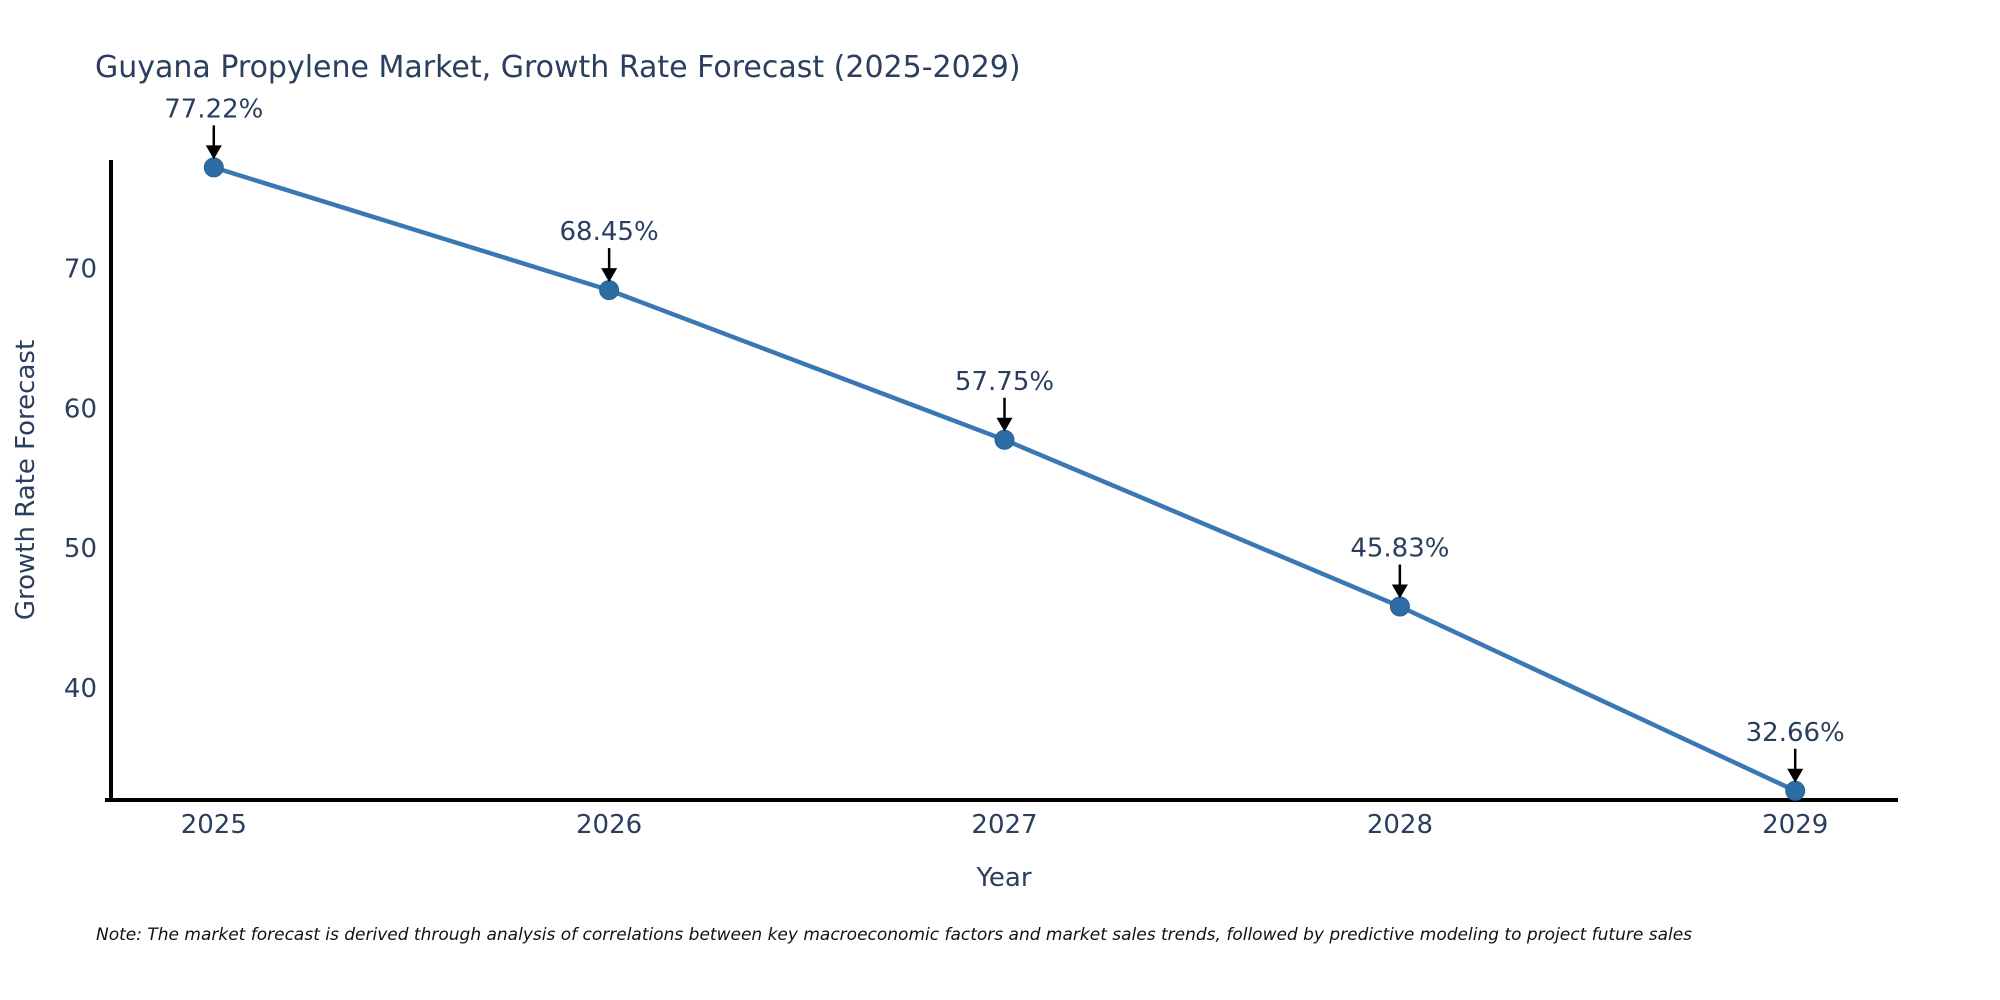  I want to click on point-arrow-head-2026, so click(609, 275).